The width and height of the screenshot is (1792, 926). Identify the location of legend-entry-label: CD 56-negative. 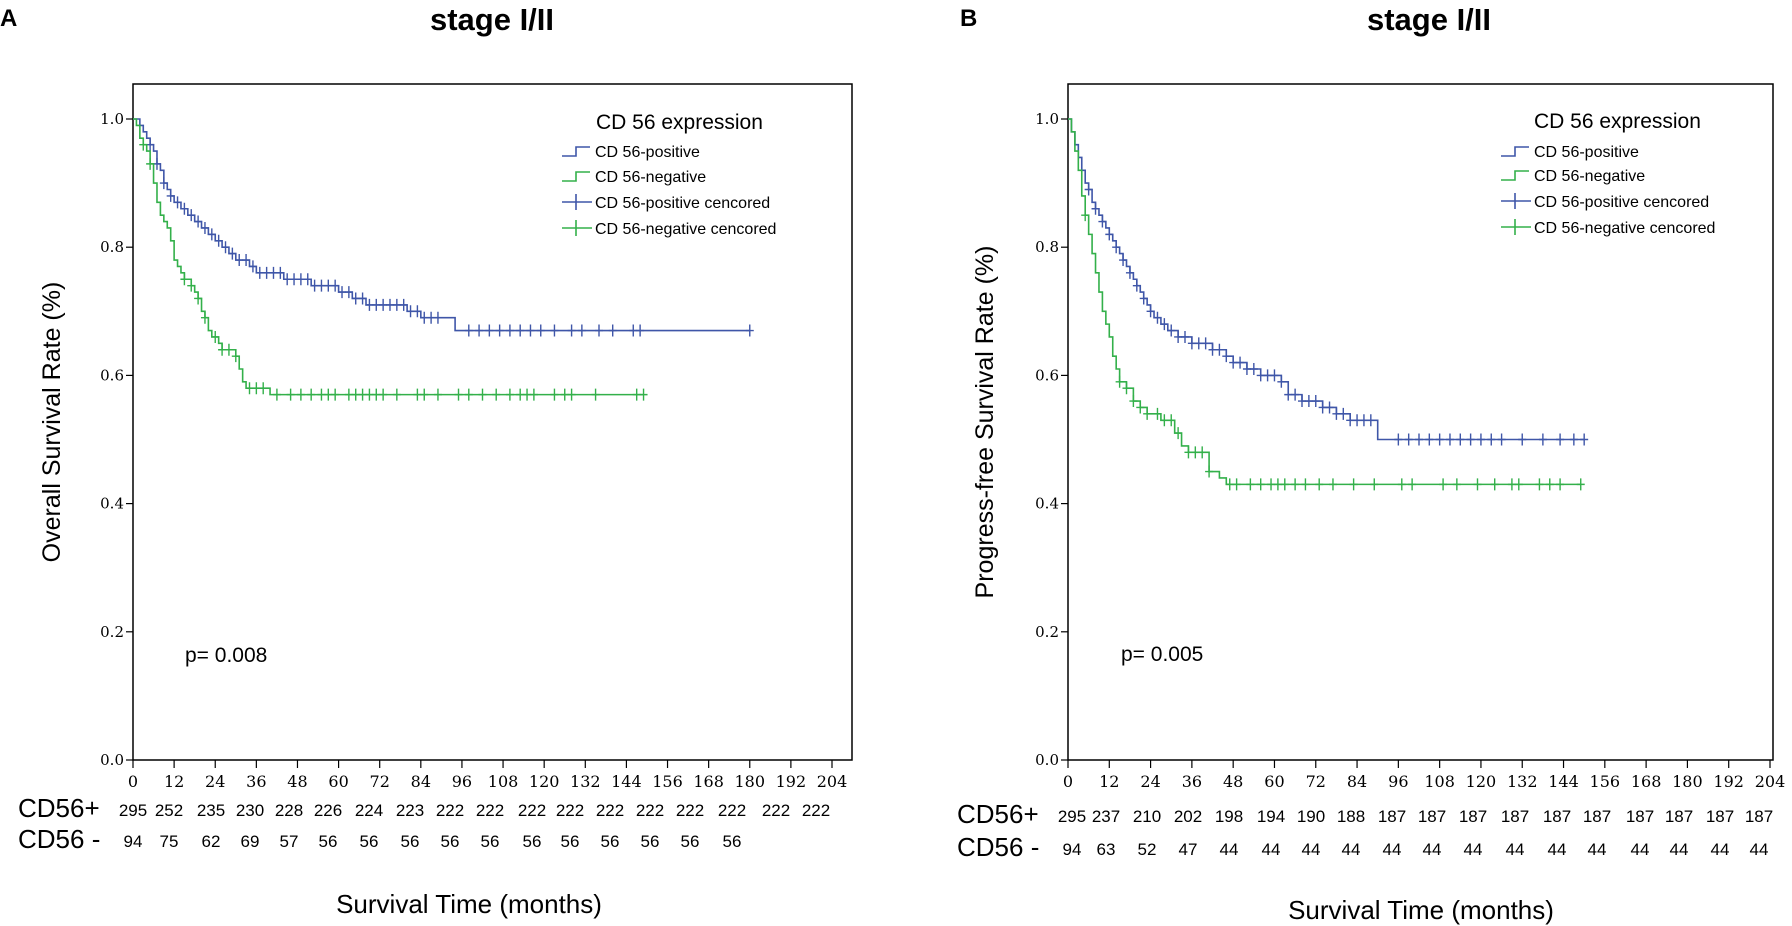
(1589, 176).